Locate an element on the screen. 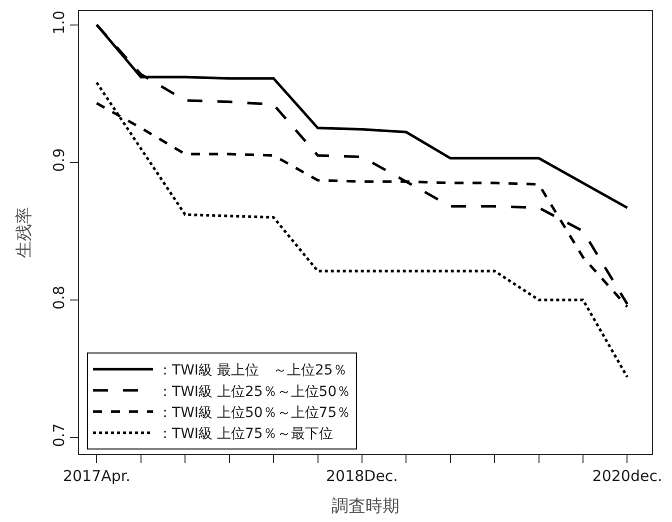  x-tick-label: 2017Apr. is located at coordinates (96, 476).